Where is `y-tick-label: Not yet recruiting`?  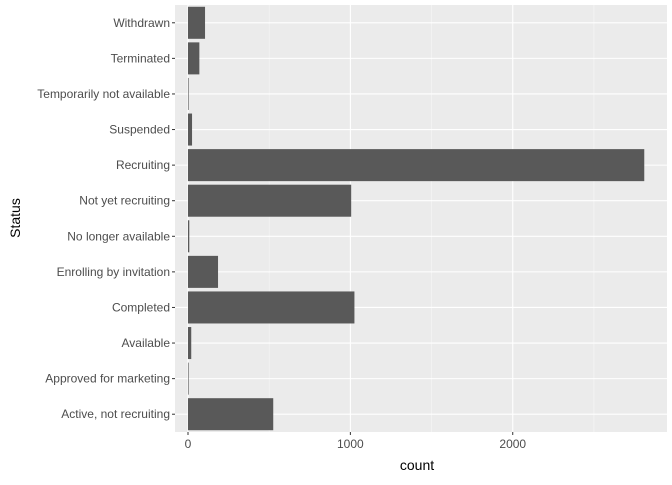
y-tick-label: Not yet recruiting is located at coordinates (124, 201).